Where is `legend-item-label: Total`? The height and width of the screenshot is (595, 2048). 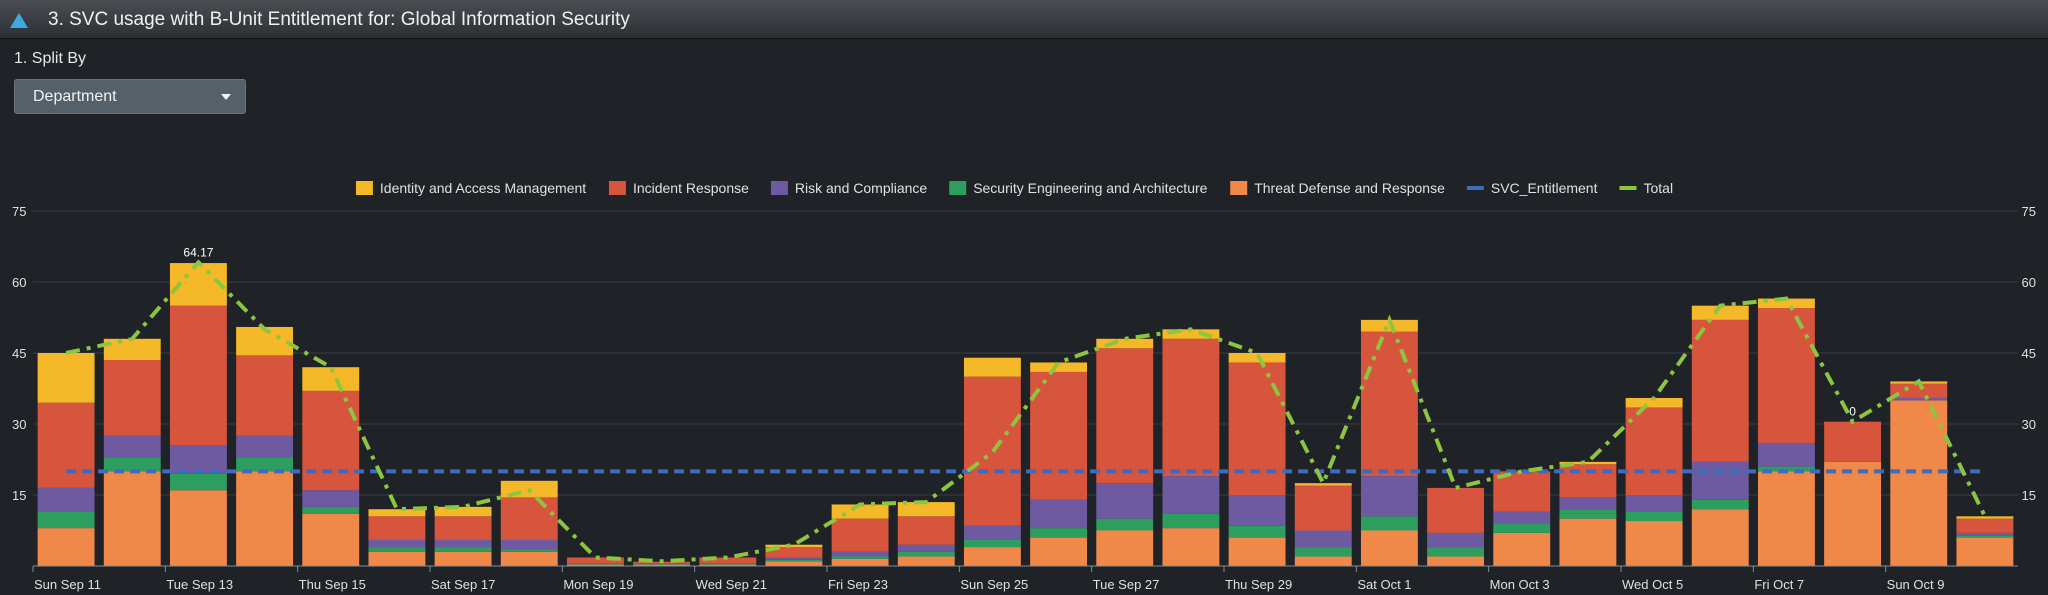
legend-item-label: Total is located at coordinates (1658, 188).